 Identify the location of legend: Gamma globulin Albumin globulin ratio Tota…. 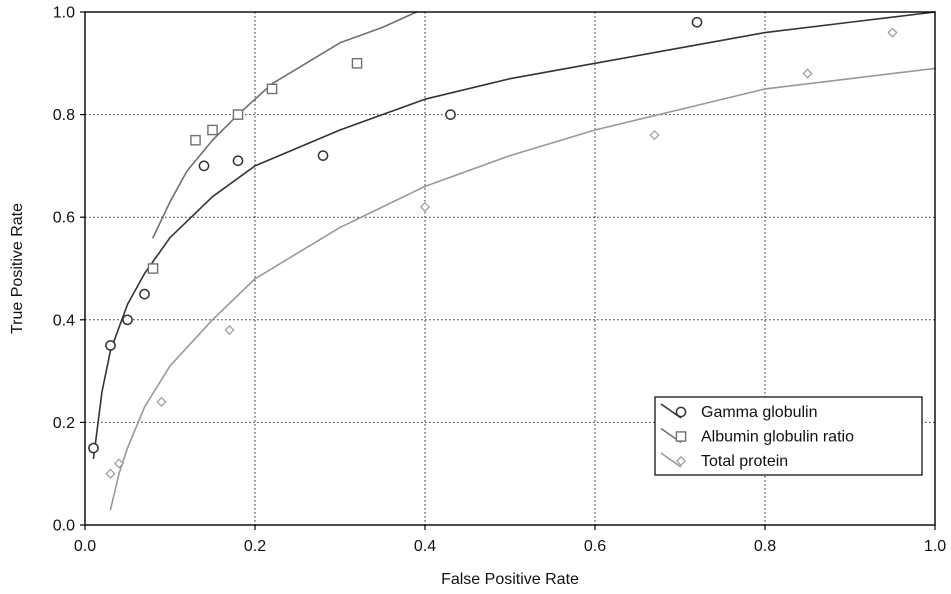
(788, 436).